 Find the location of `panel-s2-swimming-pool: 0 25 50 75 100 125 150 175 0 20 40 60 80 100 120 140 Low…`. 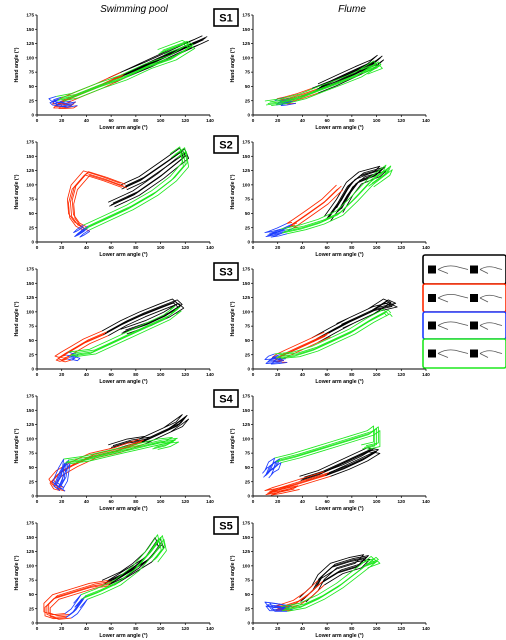

panel-s2-swimming-pool: 0 25 50 75 100 125 150 175 0 20 40 60 80 100 120 140 Low… is located at coordinates (114, 199).